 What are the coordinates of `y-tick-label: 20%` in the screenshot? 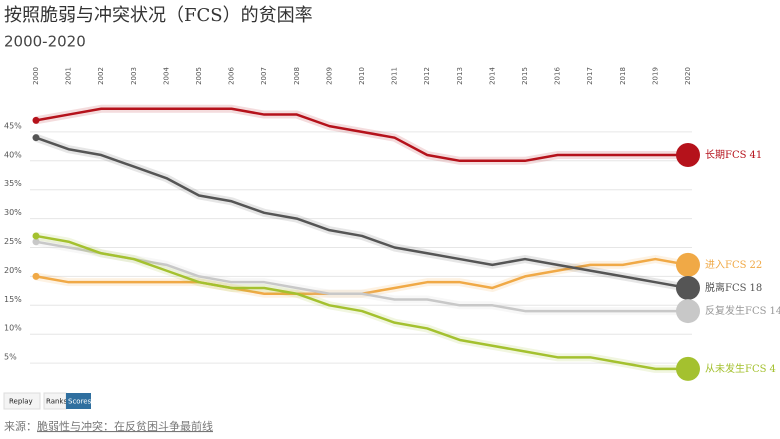 It's located at (13, 270).